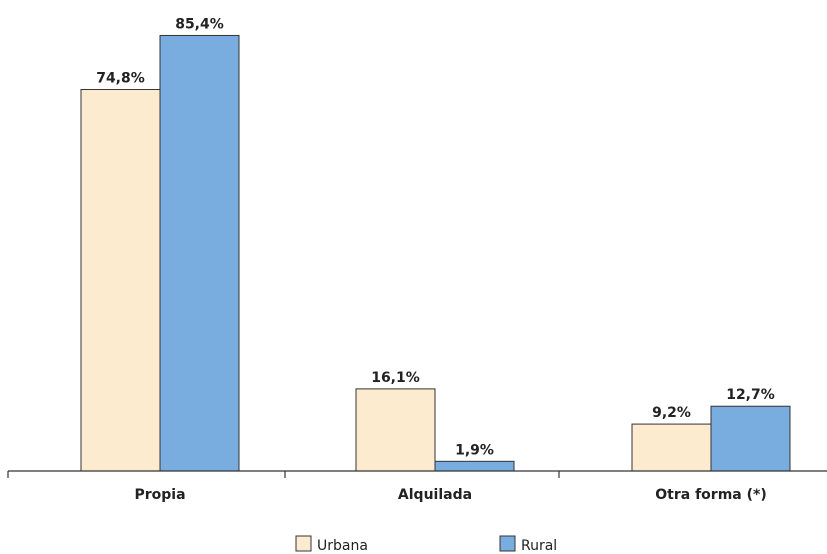  I want to click on category-label-0: Propia, so click(159, 495).